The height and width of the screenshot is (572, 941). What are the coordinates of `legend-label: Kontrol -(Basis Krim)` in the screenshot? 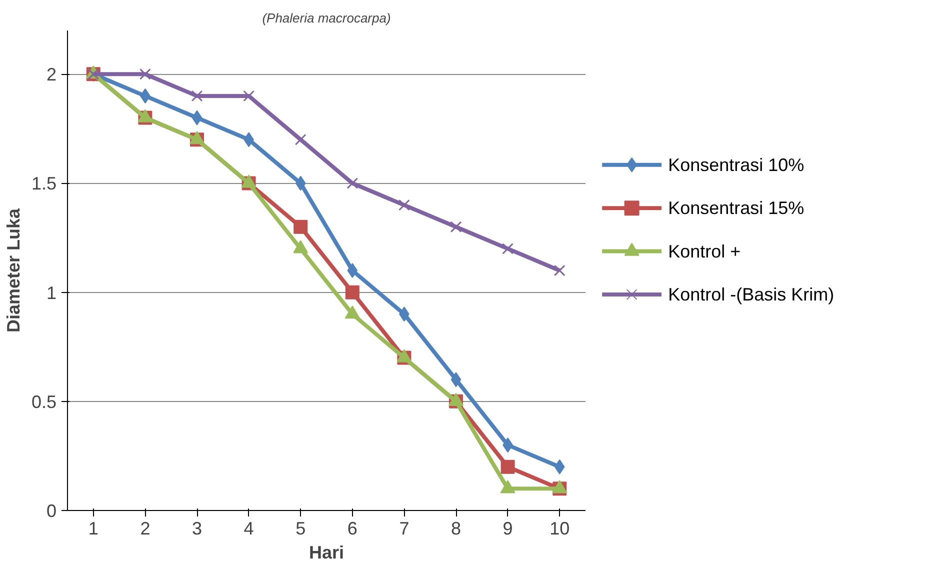 It's located at (751, 294).